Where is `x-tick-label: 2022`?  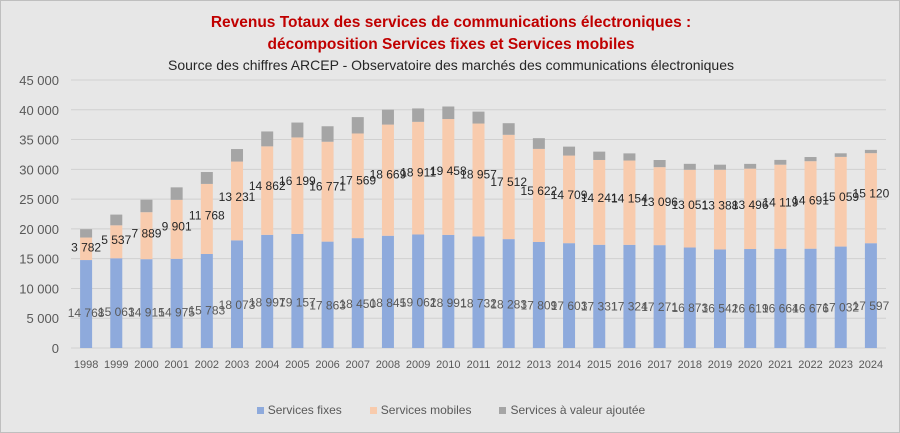
x-tick-label: 2022 is located at coordinates (810, 365).